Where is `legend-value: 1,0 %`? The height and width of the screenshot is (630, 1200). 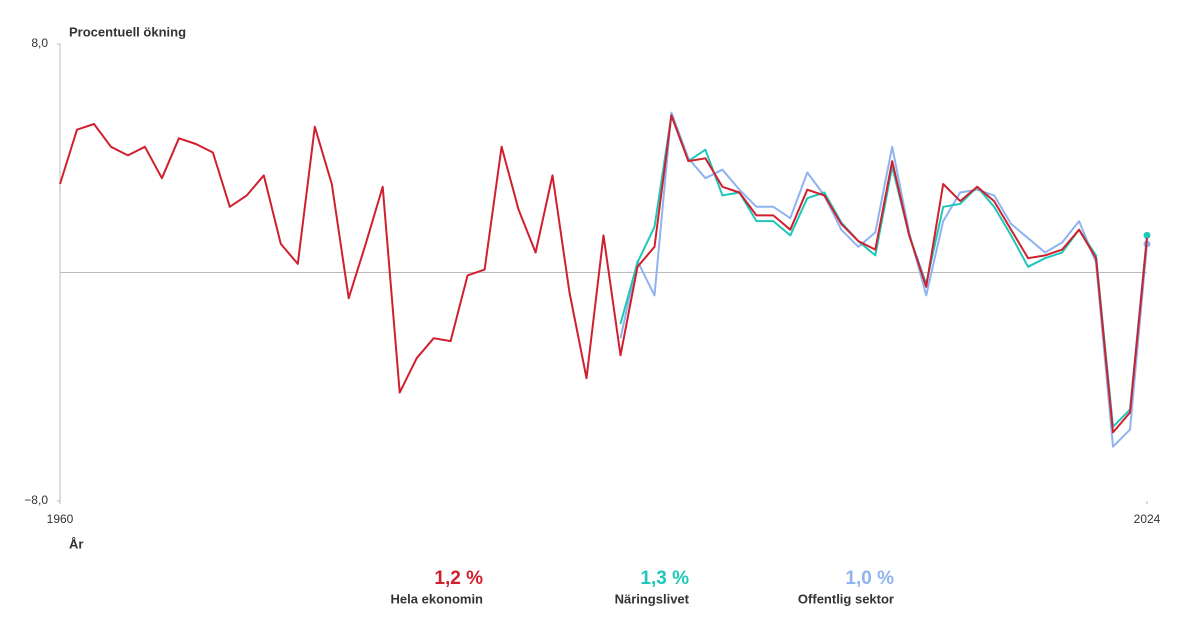
legend-value: 1,0 % is located at coordinates (869, 578).